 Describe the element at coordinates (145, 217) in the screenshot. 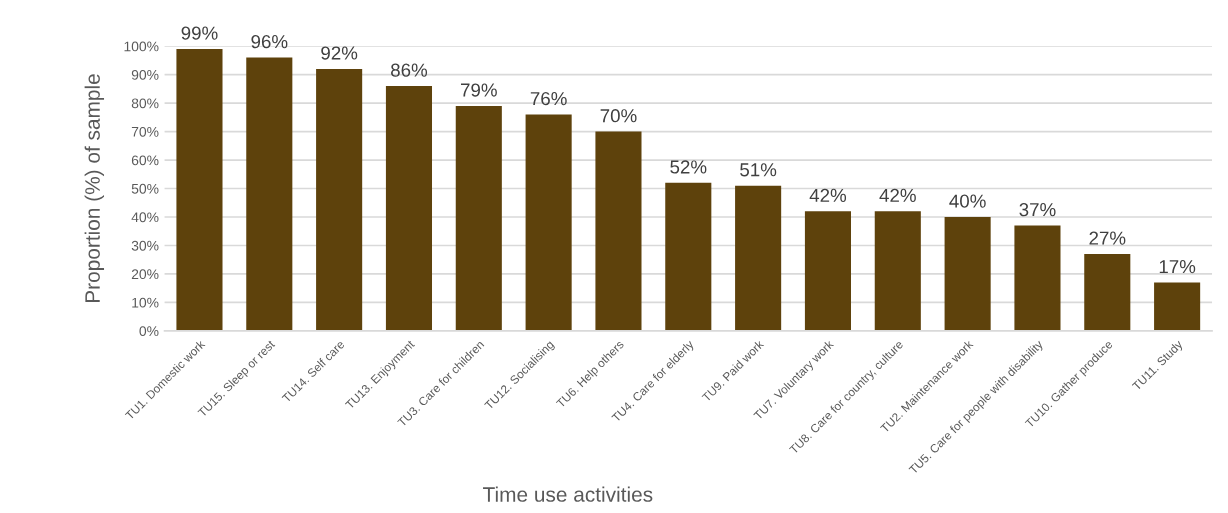

I see `y-tick-label: 40%` at that location.